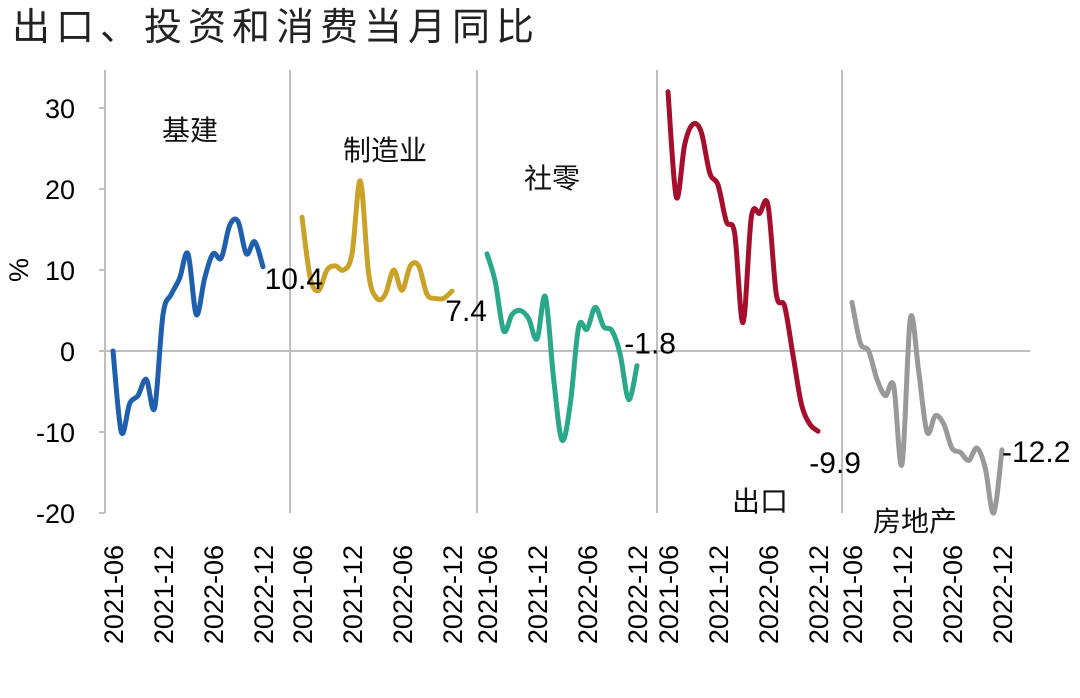  Describe the element at coordinates (60, 109) in the screenshot. I see `y-tick-label: 30` at that location.